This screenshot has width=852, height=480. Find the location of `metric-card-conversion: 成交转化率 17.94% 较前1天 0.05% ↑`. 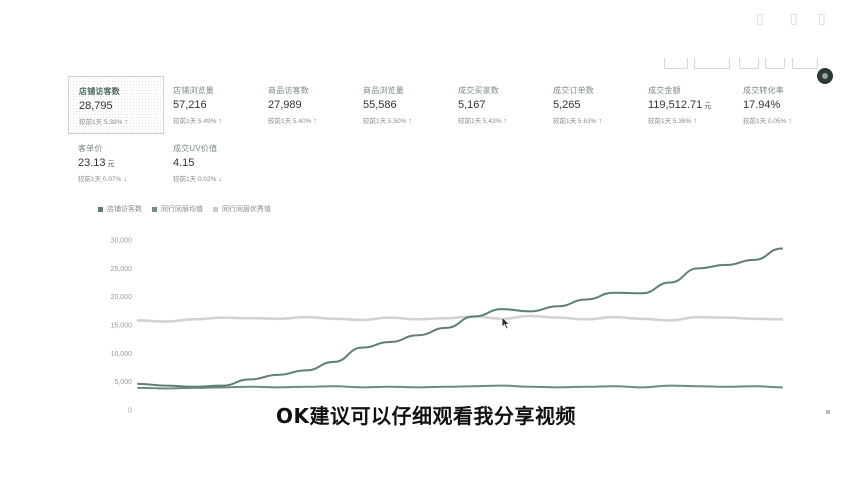

metric-card-conversion: 成交转化率 17.94% 较前1天 0.05% ↑ is located at coordinates (781, 105).